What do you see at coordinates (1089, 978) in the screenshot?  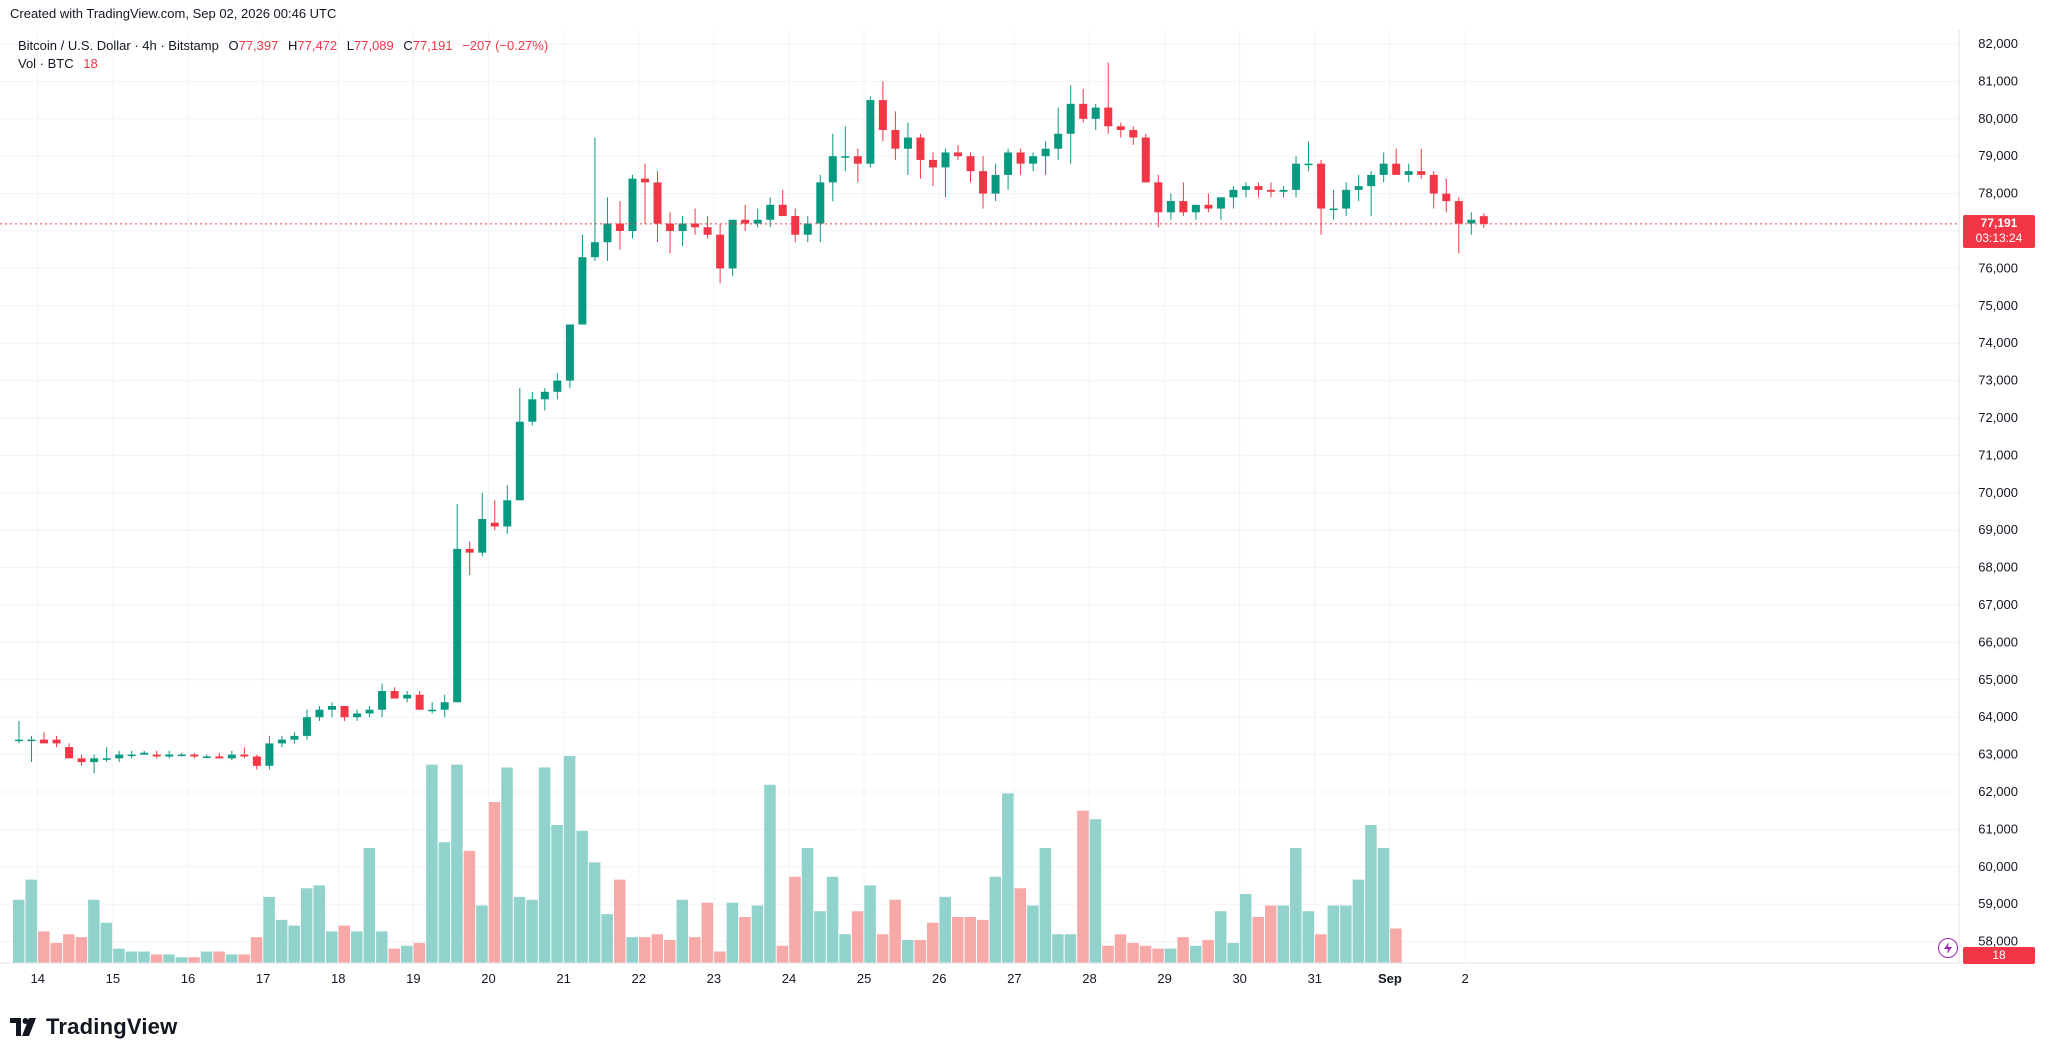 I see `time-tick-label: 28` at bounding box center [1089, 978].